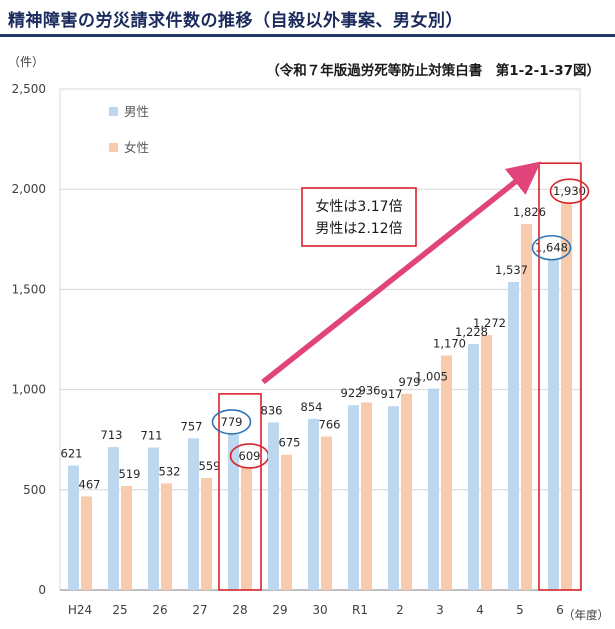 This screenshot has height=629, width=615. What do you see at coordinates (290, 443) in the screenshot?
I see `data-label-female: 675` at bounding box center [290, 443].